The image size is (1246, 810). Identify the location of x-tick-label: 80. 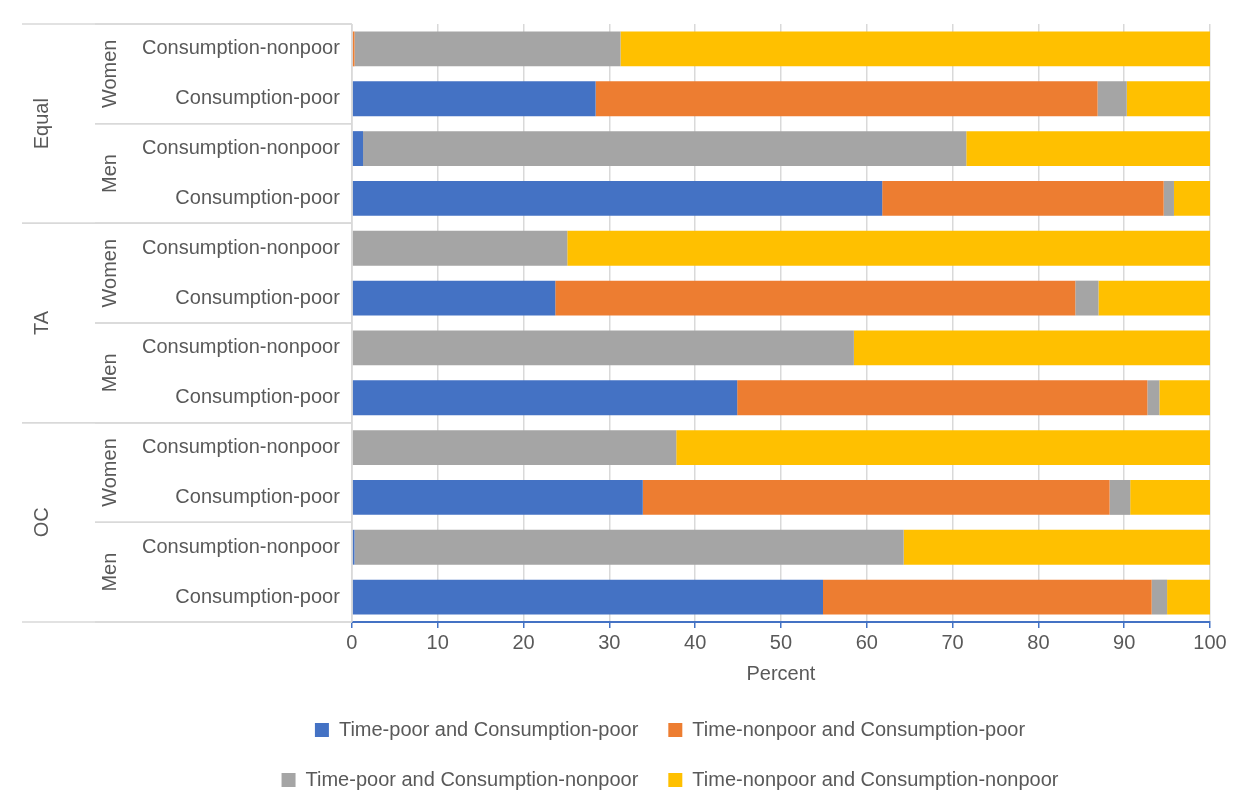
(1038, 641).